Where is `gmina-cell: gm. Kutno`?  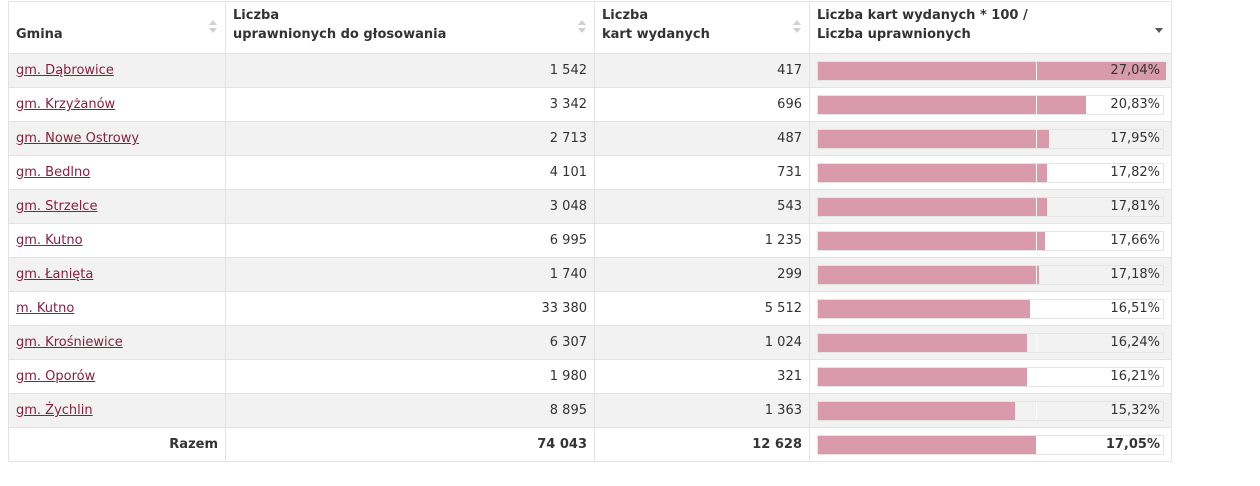
gmina-cell: gm. Kutno is located at coordinates (117, 240).